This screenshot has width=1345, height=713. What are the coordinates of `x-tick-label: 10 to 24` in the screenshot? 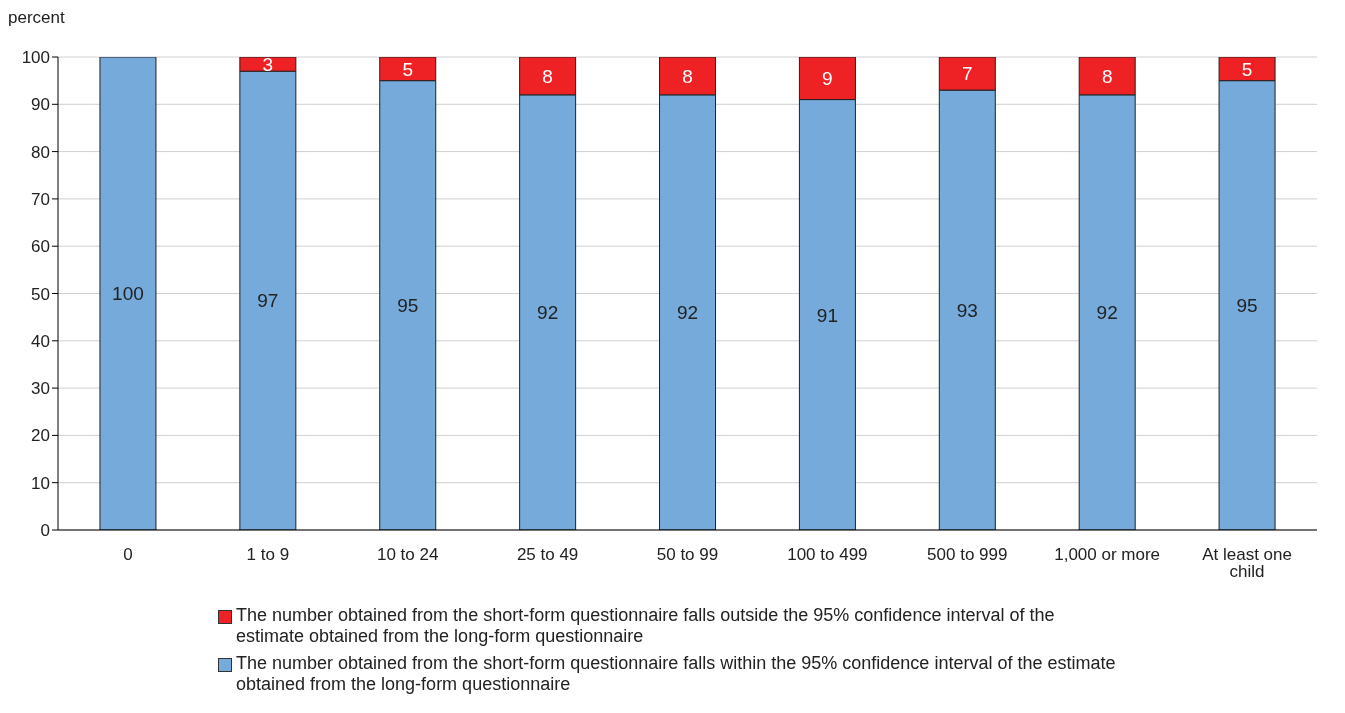 It's located at (408, 555).